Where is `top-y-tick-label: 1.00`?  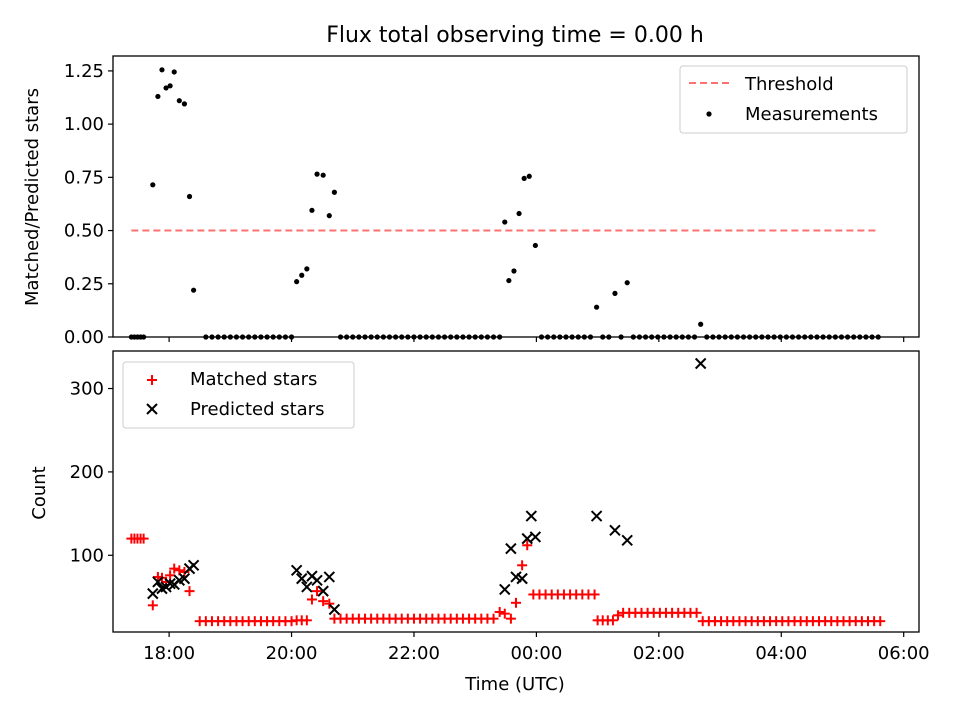
top-y-tick-label: 1.00 is located at coordinates (84, 124).